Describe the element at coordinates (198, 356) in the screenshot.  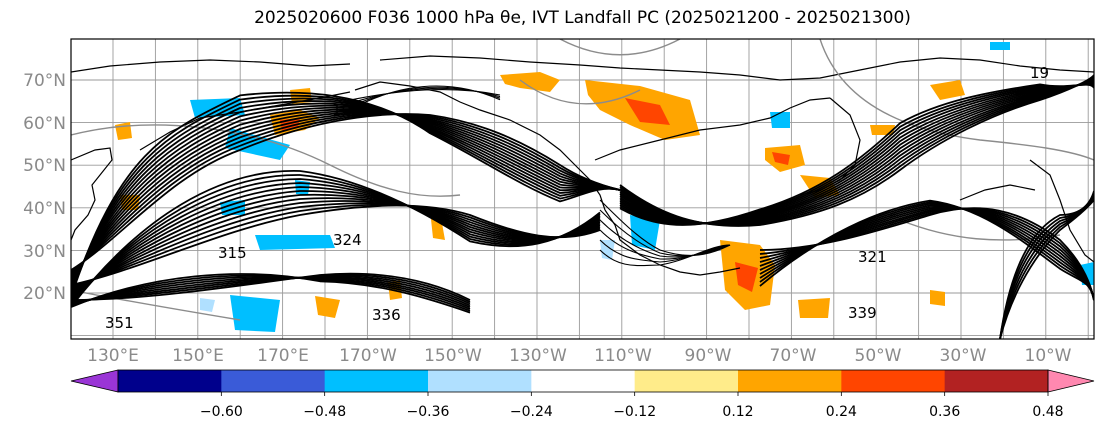
I see `longitude-label: 150°E` at that location.